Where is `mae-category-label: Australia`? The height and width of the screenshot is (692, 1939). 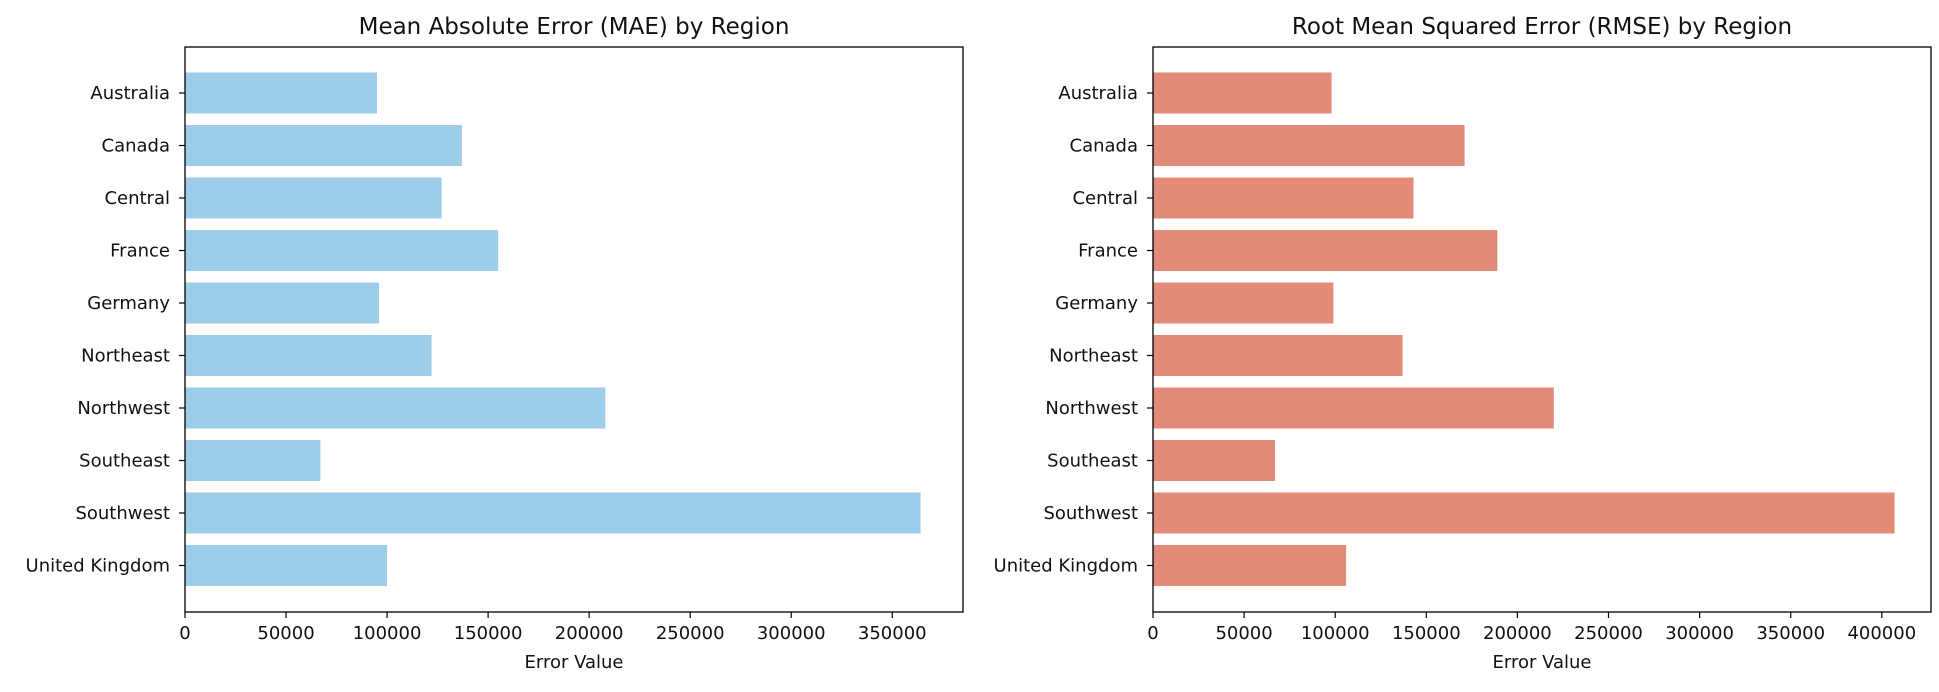 mae-category-label: Australia is located at coordinates (130, 93).